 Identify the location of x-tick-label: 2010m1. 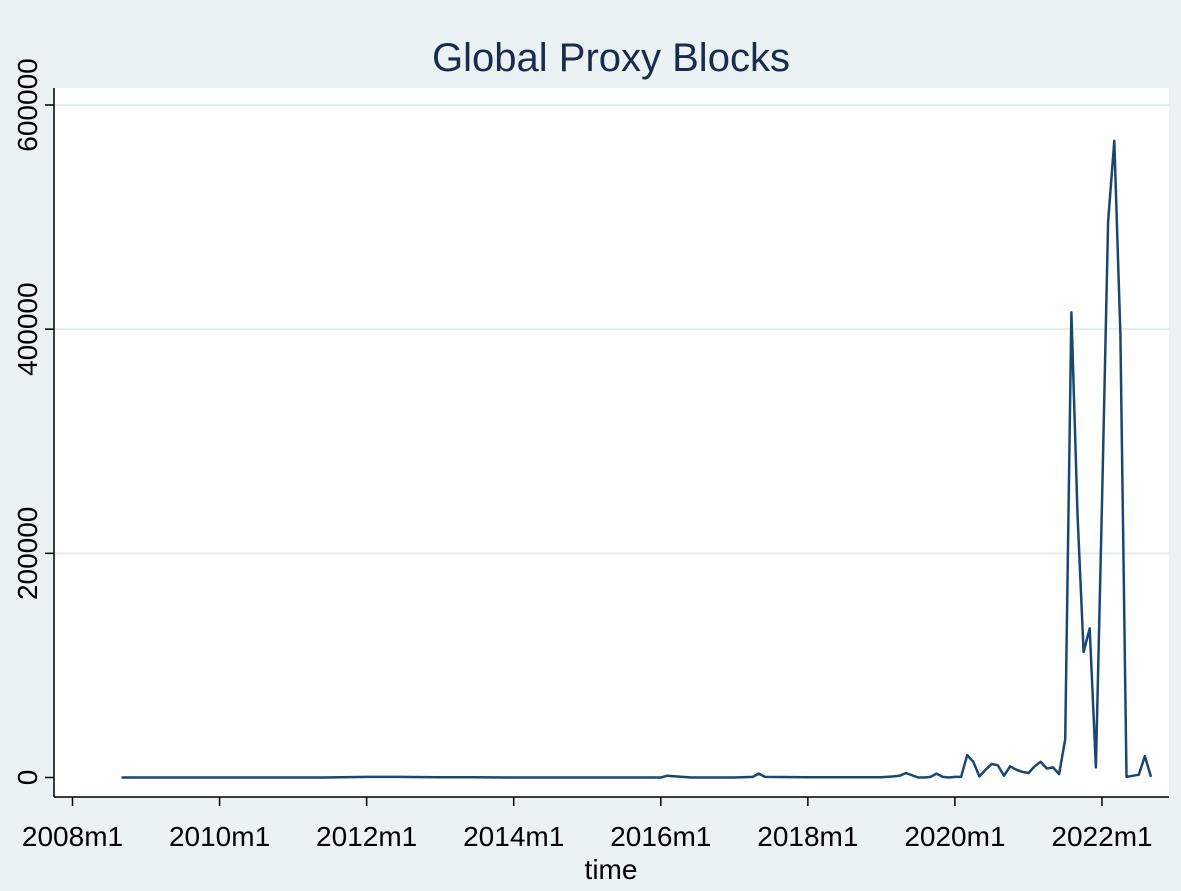
(219, 836).